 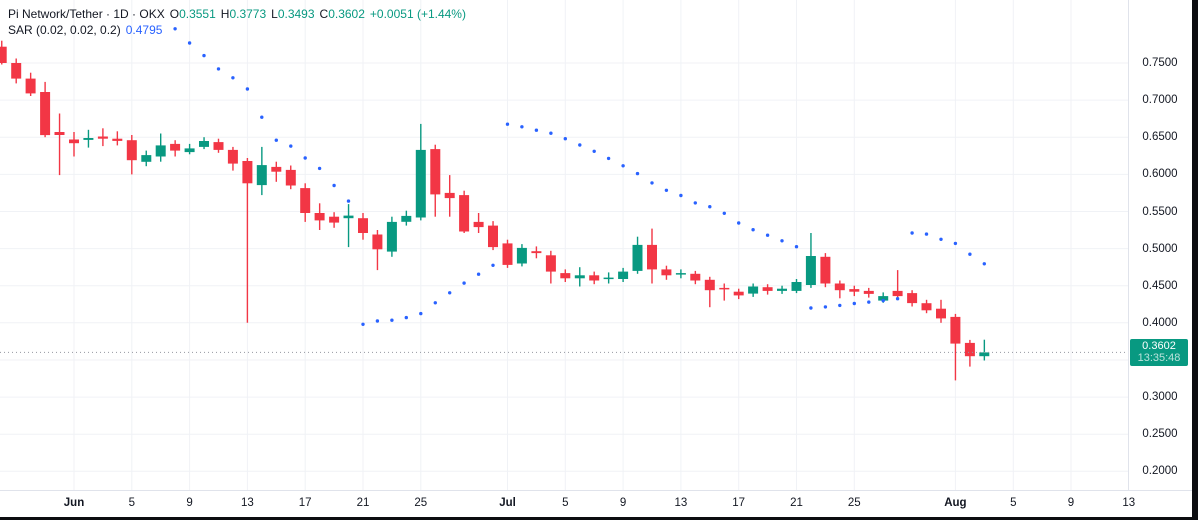 I want to click on price-axis-label: 0.7500, so click(x=1160, y=63).